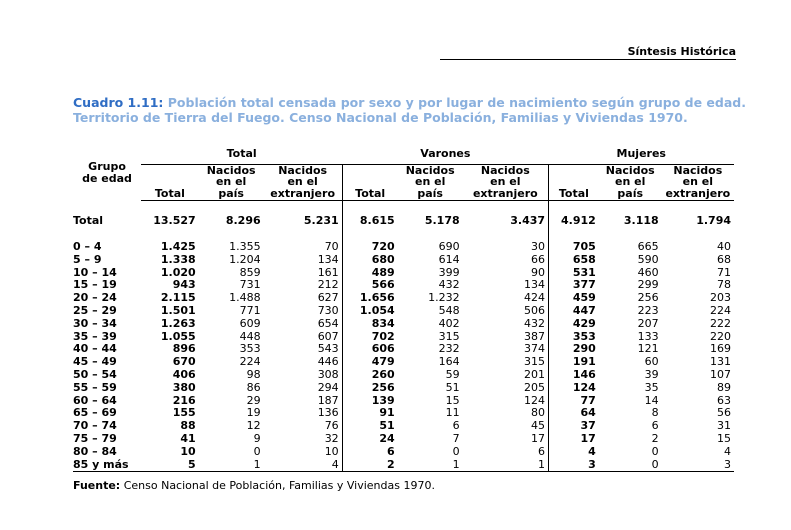 The height and width of the screenshot is (530, 791). I want to click on table-cell: 446, so click(303, 362).